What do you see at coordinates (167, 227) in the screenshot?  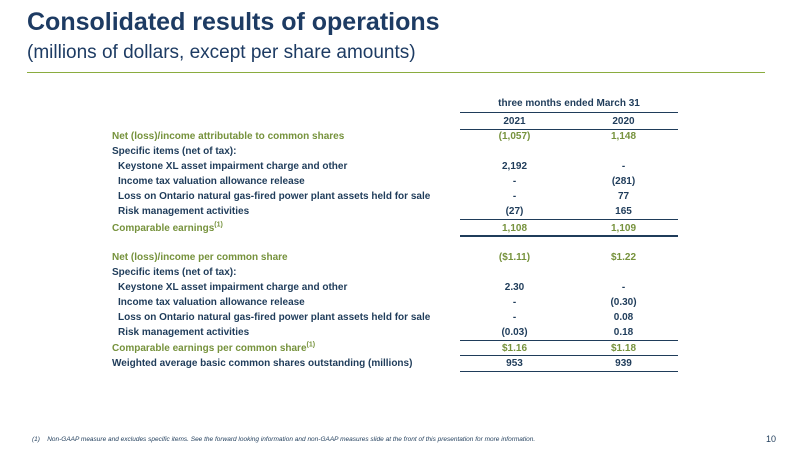 I see `row-label: Comparable earnings(1)` at bounding box center [167, 227].